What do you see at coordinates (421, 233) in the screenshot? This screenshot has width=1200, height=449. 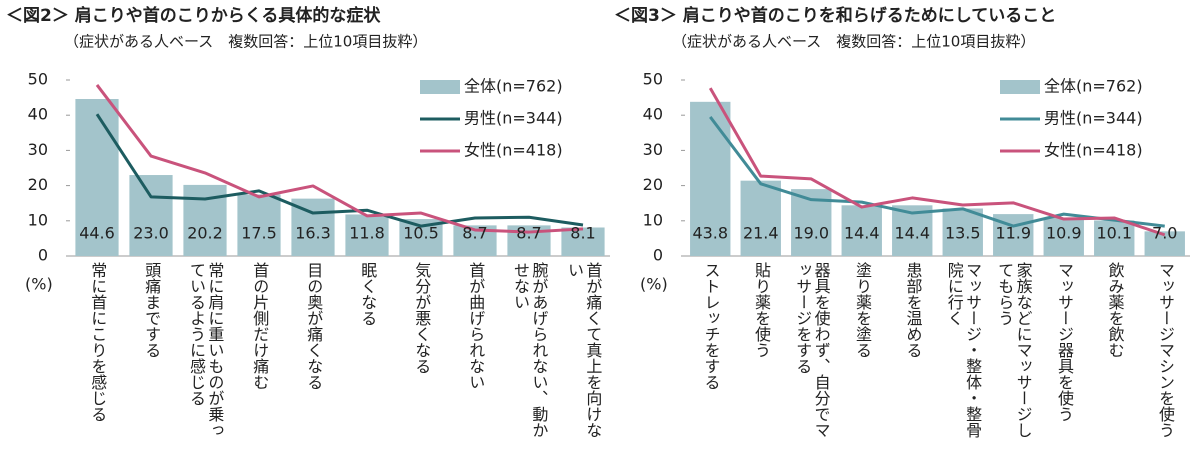 I see `value-label: 10.5` at bounding box center [421, 233].